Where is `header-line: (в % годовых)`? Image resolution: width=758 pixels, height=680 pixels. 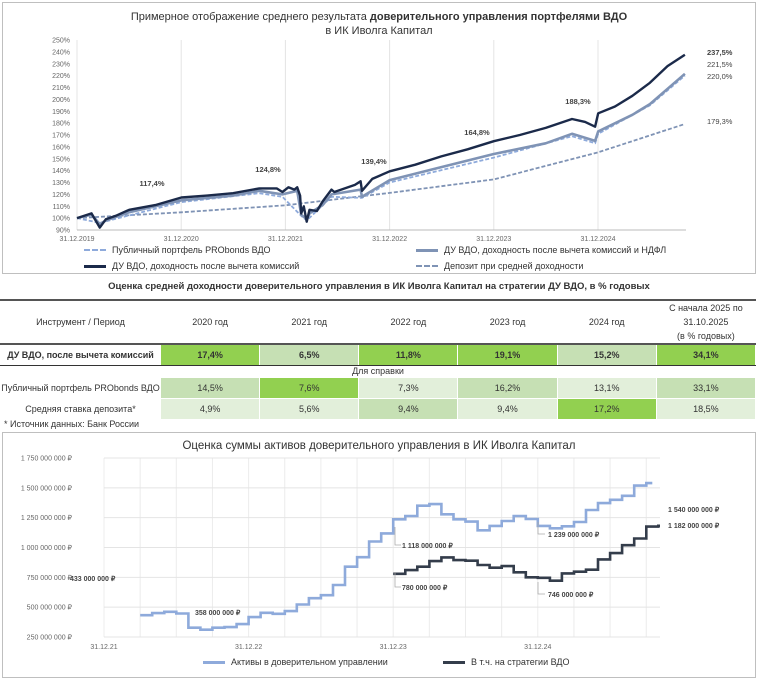
header-line: (в % годовых) is located at coordinates (706, 336).